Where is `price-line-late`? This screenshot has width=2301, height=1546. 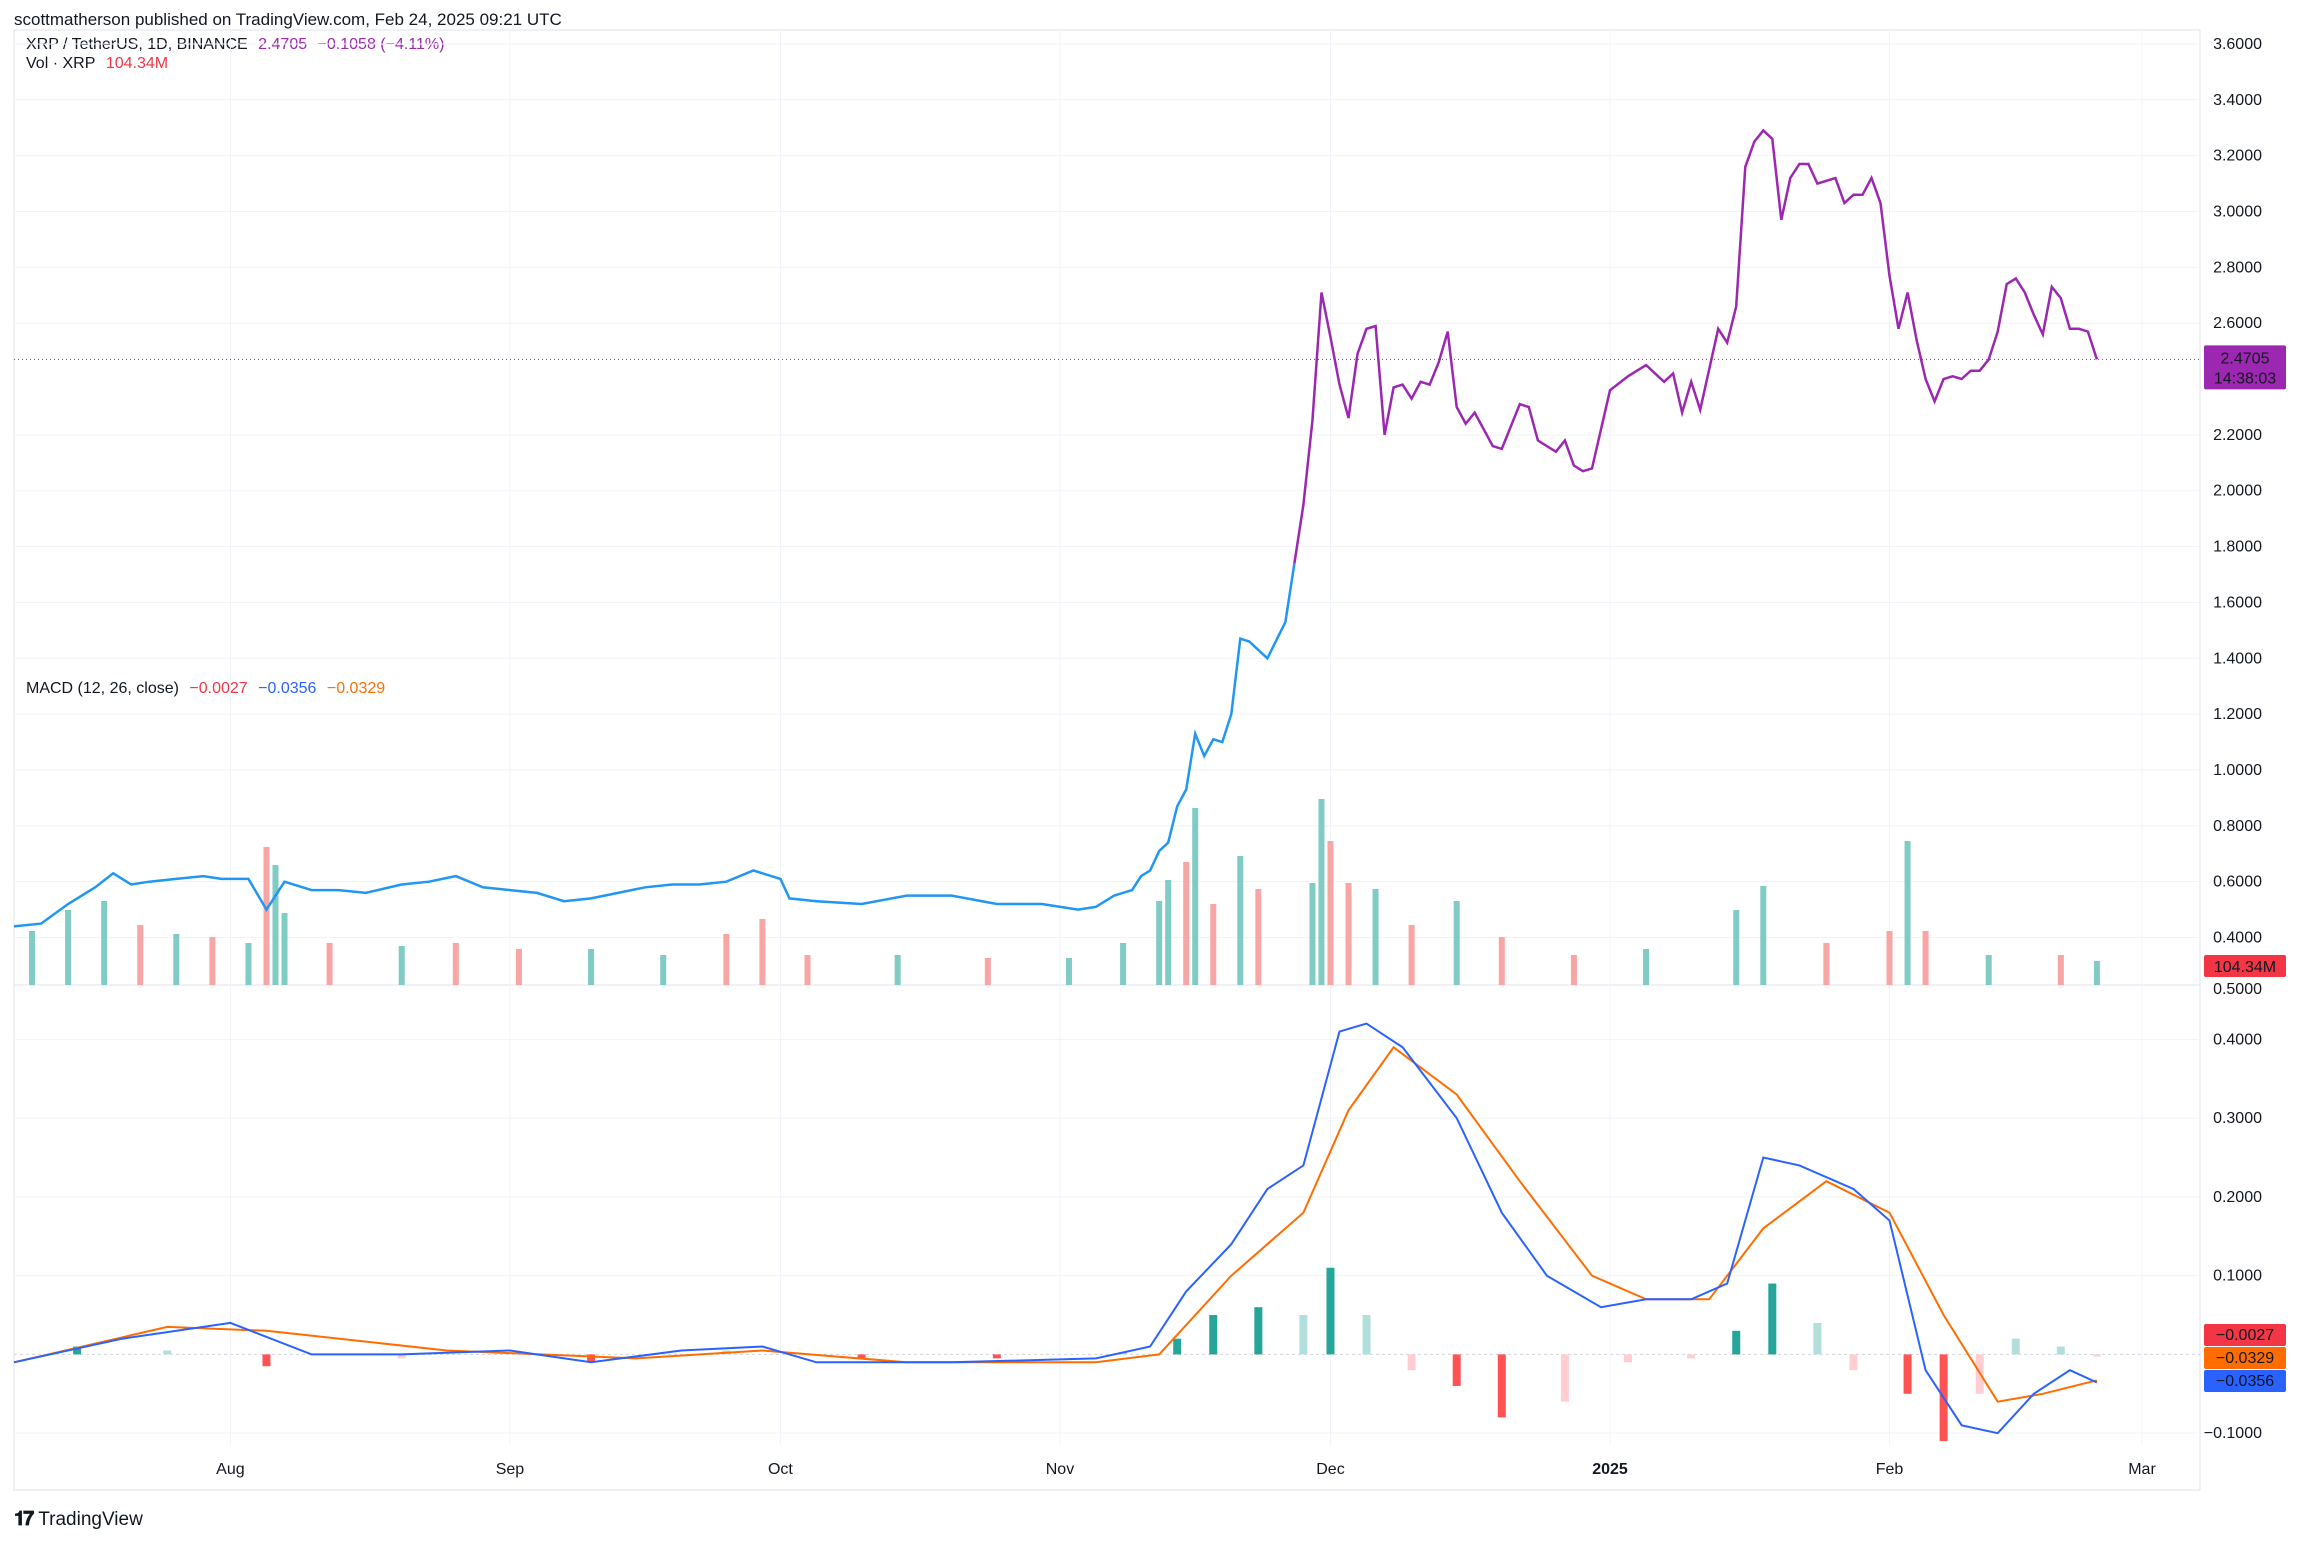
price-line-late is located at coordinates (1696, 346).